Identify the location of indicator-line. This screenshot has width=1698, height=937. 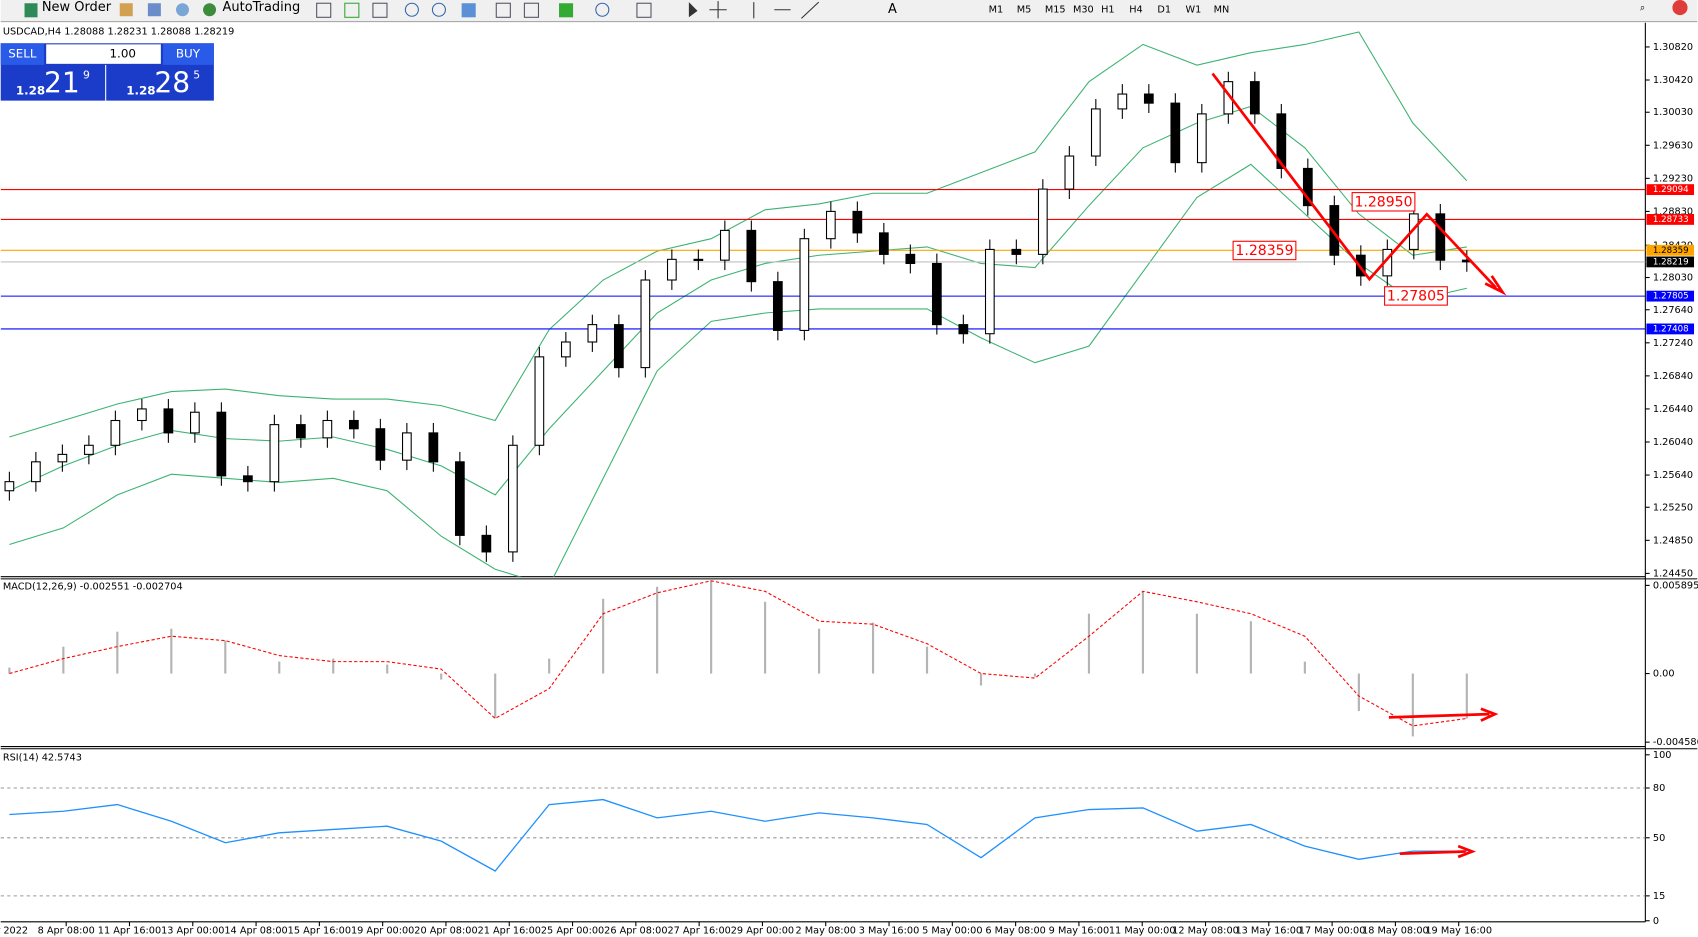
(738, 835).